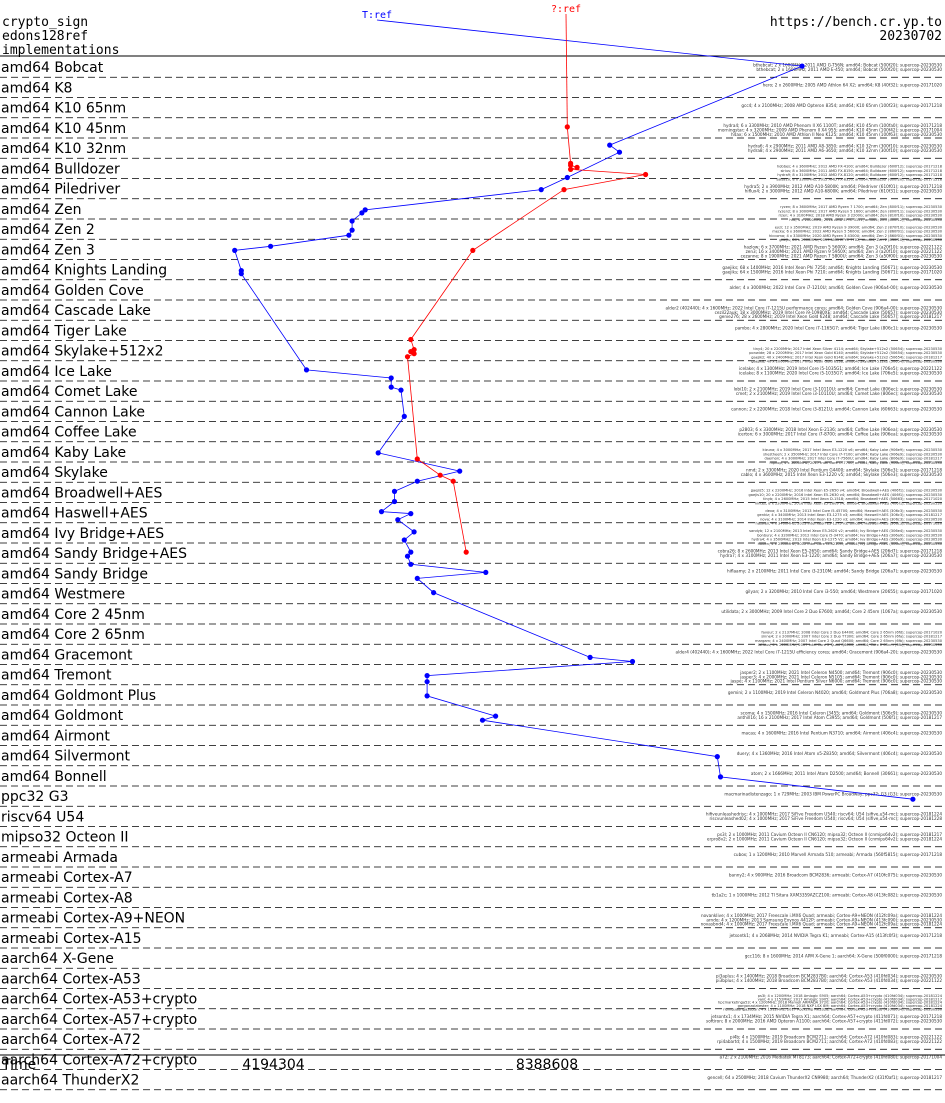  Describe the element at coordinates (36, 88) in the screenshot. I see `row-label: amd64 K8` at that location.